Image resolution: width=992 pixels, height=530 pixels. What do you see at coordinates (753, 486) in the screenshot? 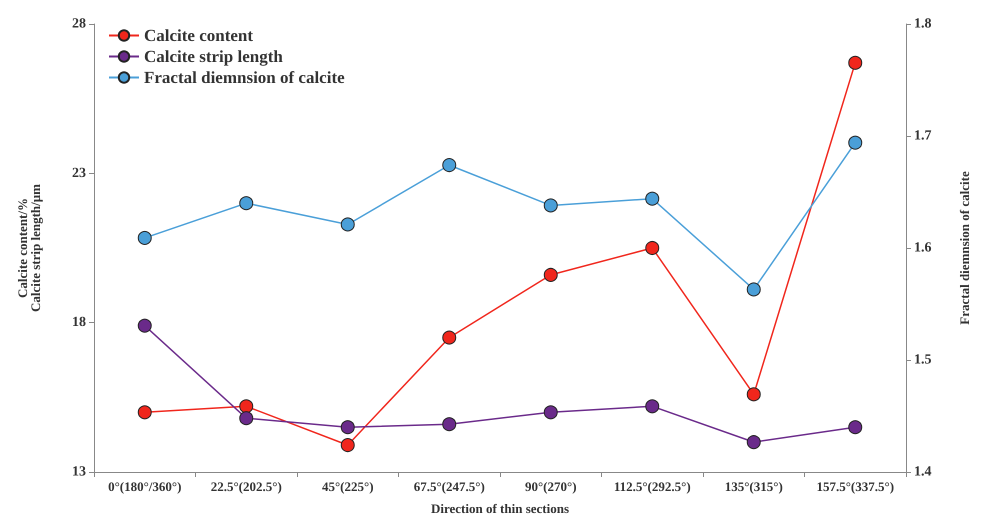
I see `x-tick-label: 135°(315°)` at bounding box center [753, 486].